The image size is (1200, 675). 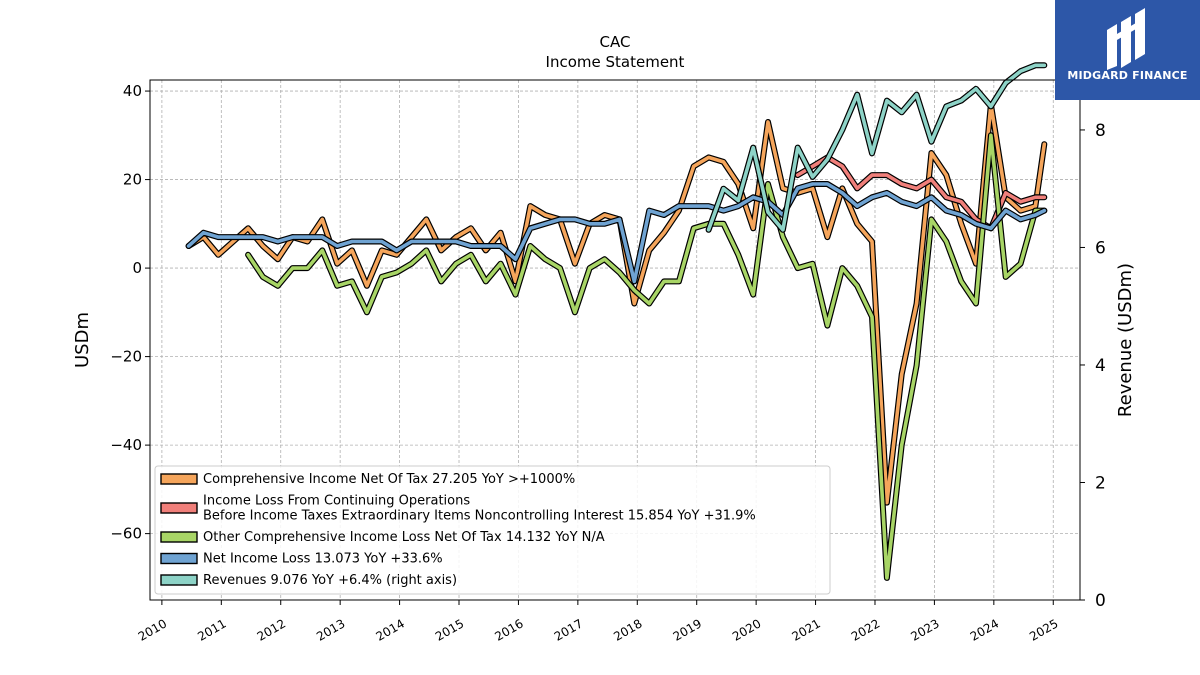 I want to click on x-tick-label: 2010, so click(x=152, y=629).